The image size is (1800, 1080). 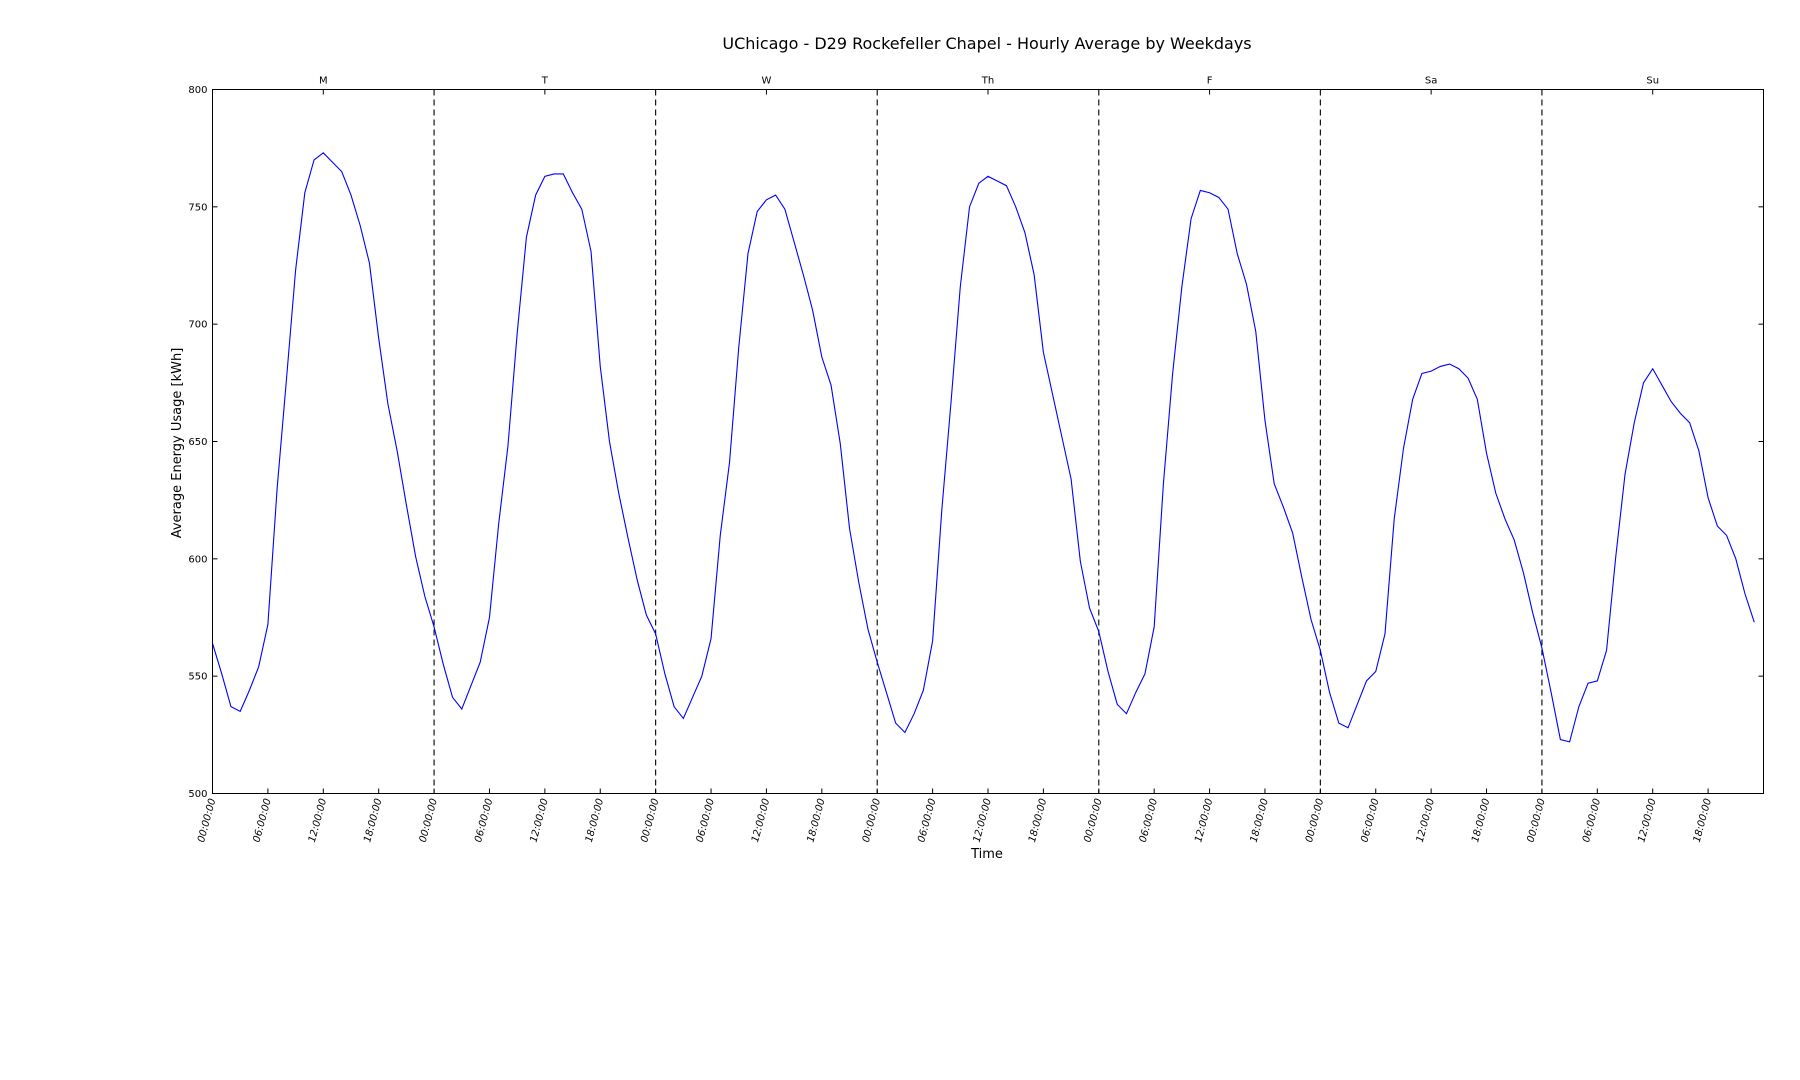 What do you see at coordinates (177, 443) in the screenshot?
I see `y-axis-label: Average Energy Usage [kWh]` at bounding box center [177, 443].